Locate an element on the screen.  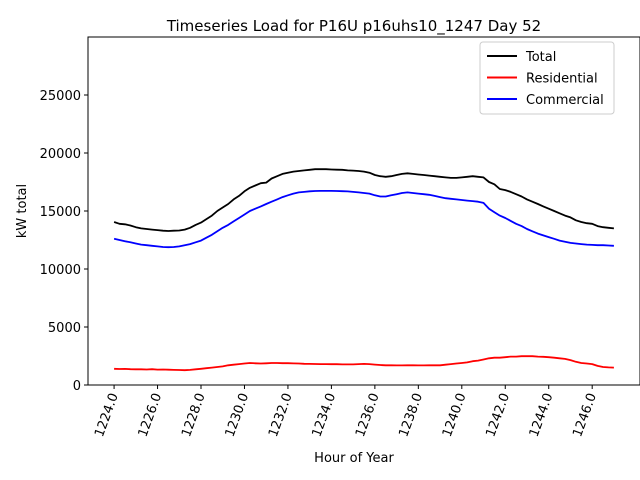
legend-label-commercial: Commercial is located at coordinates (565, 100).